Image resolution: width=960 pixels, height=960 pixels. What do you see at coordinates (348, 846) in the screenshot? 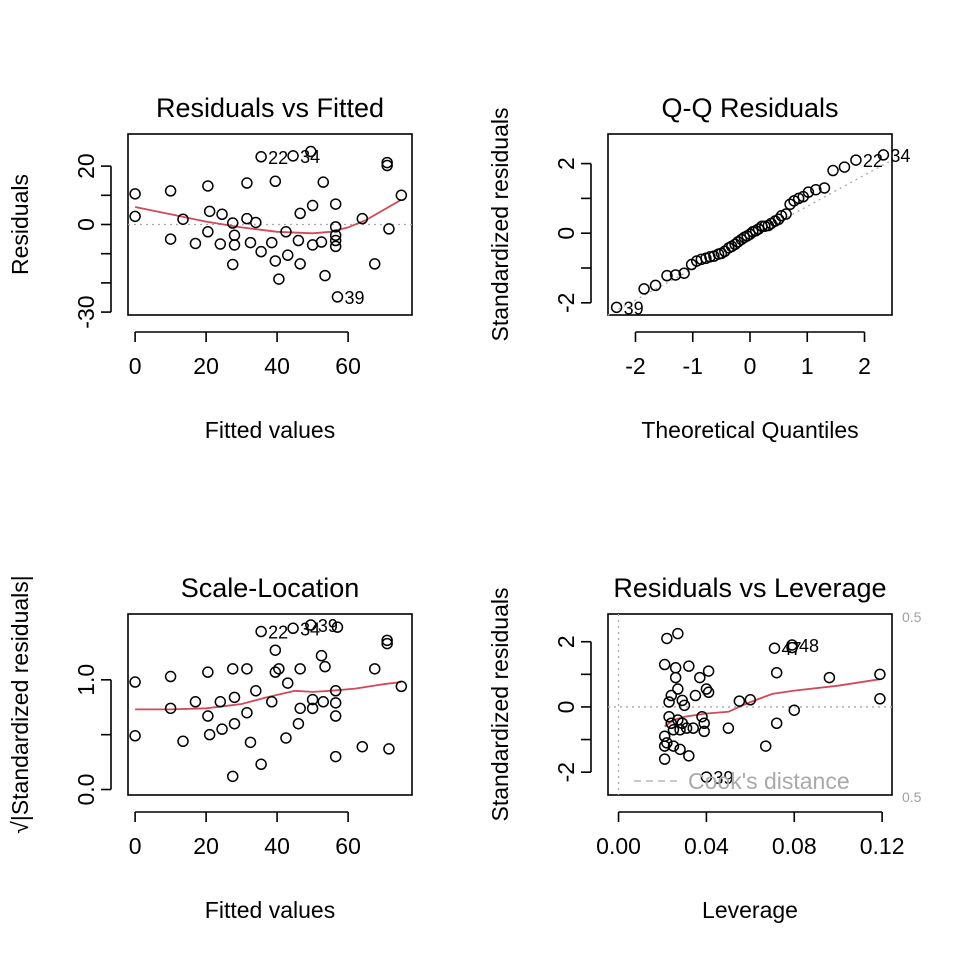
I see `x-tick-label: 60` at bounding box center [348, 846].